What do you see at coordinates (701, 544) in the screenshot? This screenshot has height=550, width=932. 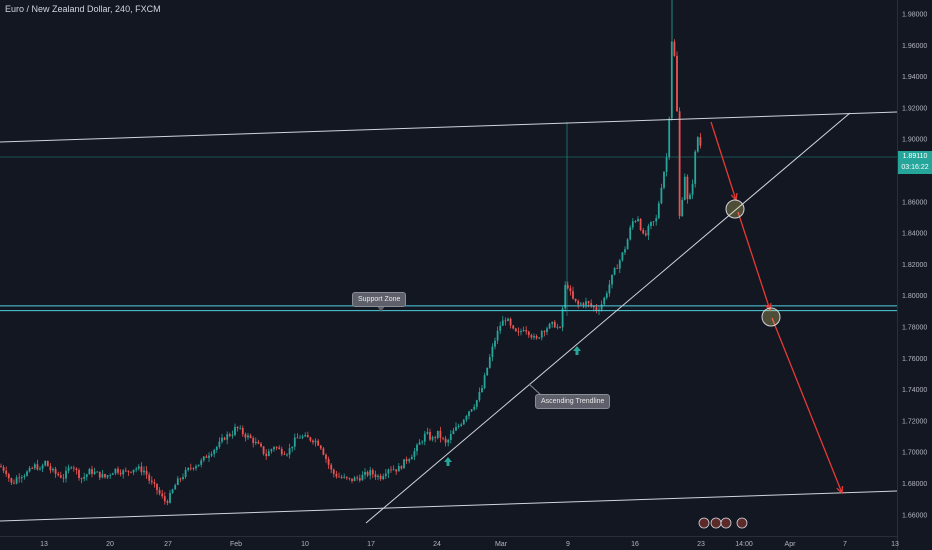 I see `time-tick-label: 23` at bounding box center [701, 544].